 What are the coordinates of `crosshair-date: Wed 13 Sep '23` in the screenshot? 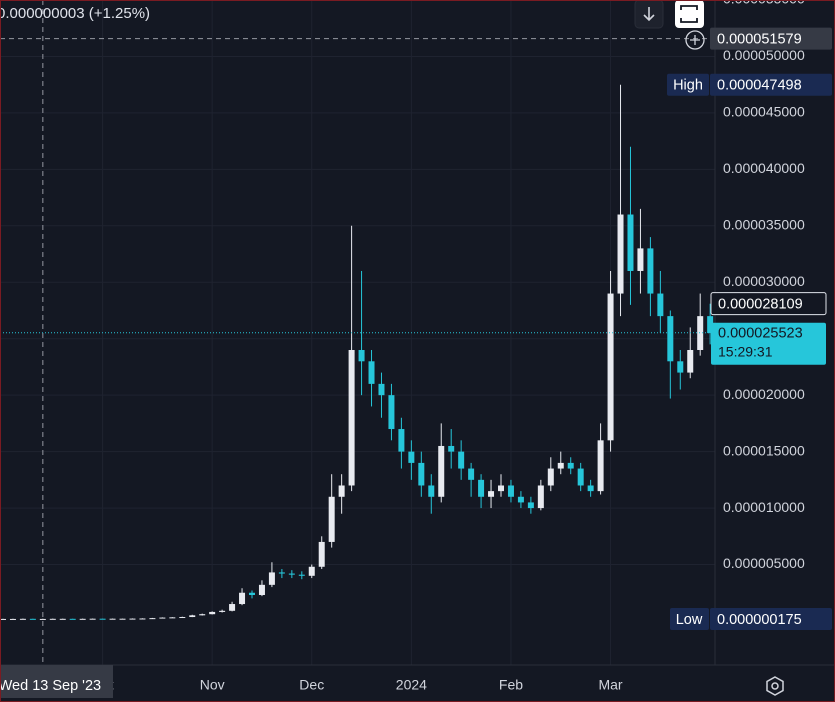 It's located at (50, 686).